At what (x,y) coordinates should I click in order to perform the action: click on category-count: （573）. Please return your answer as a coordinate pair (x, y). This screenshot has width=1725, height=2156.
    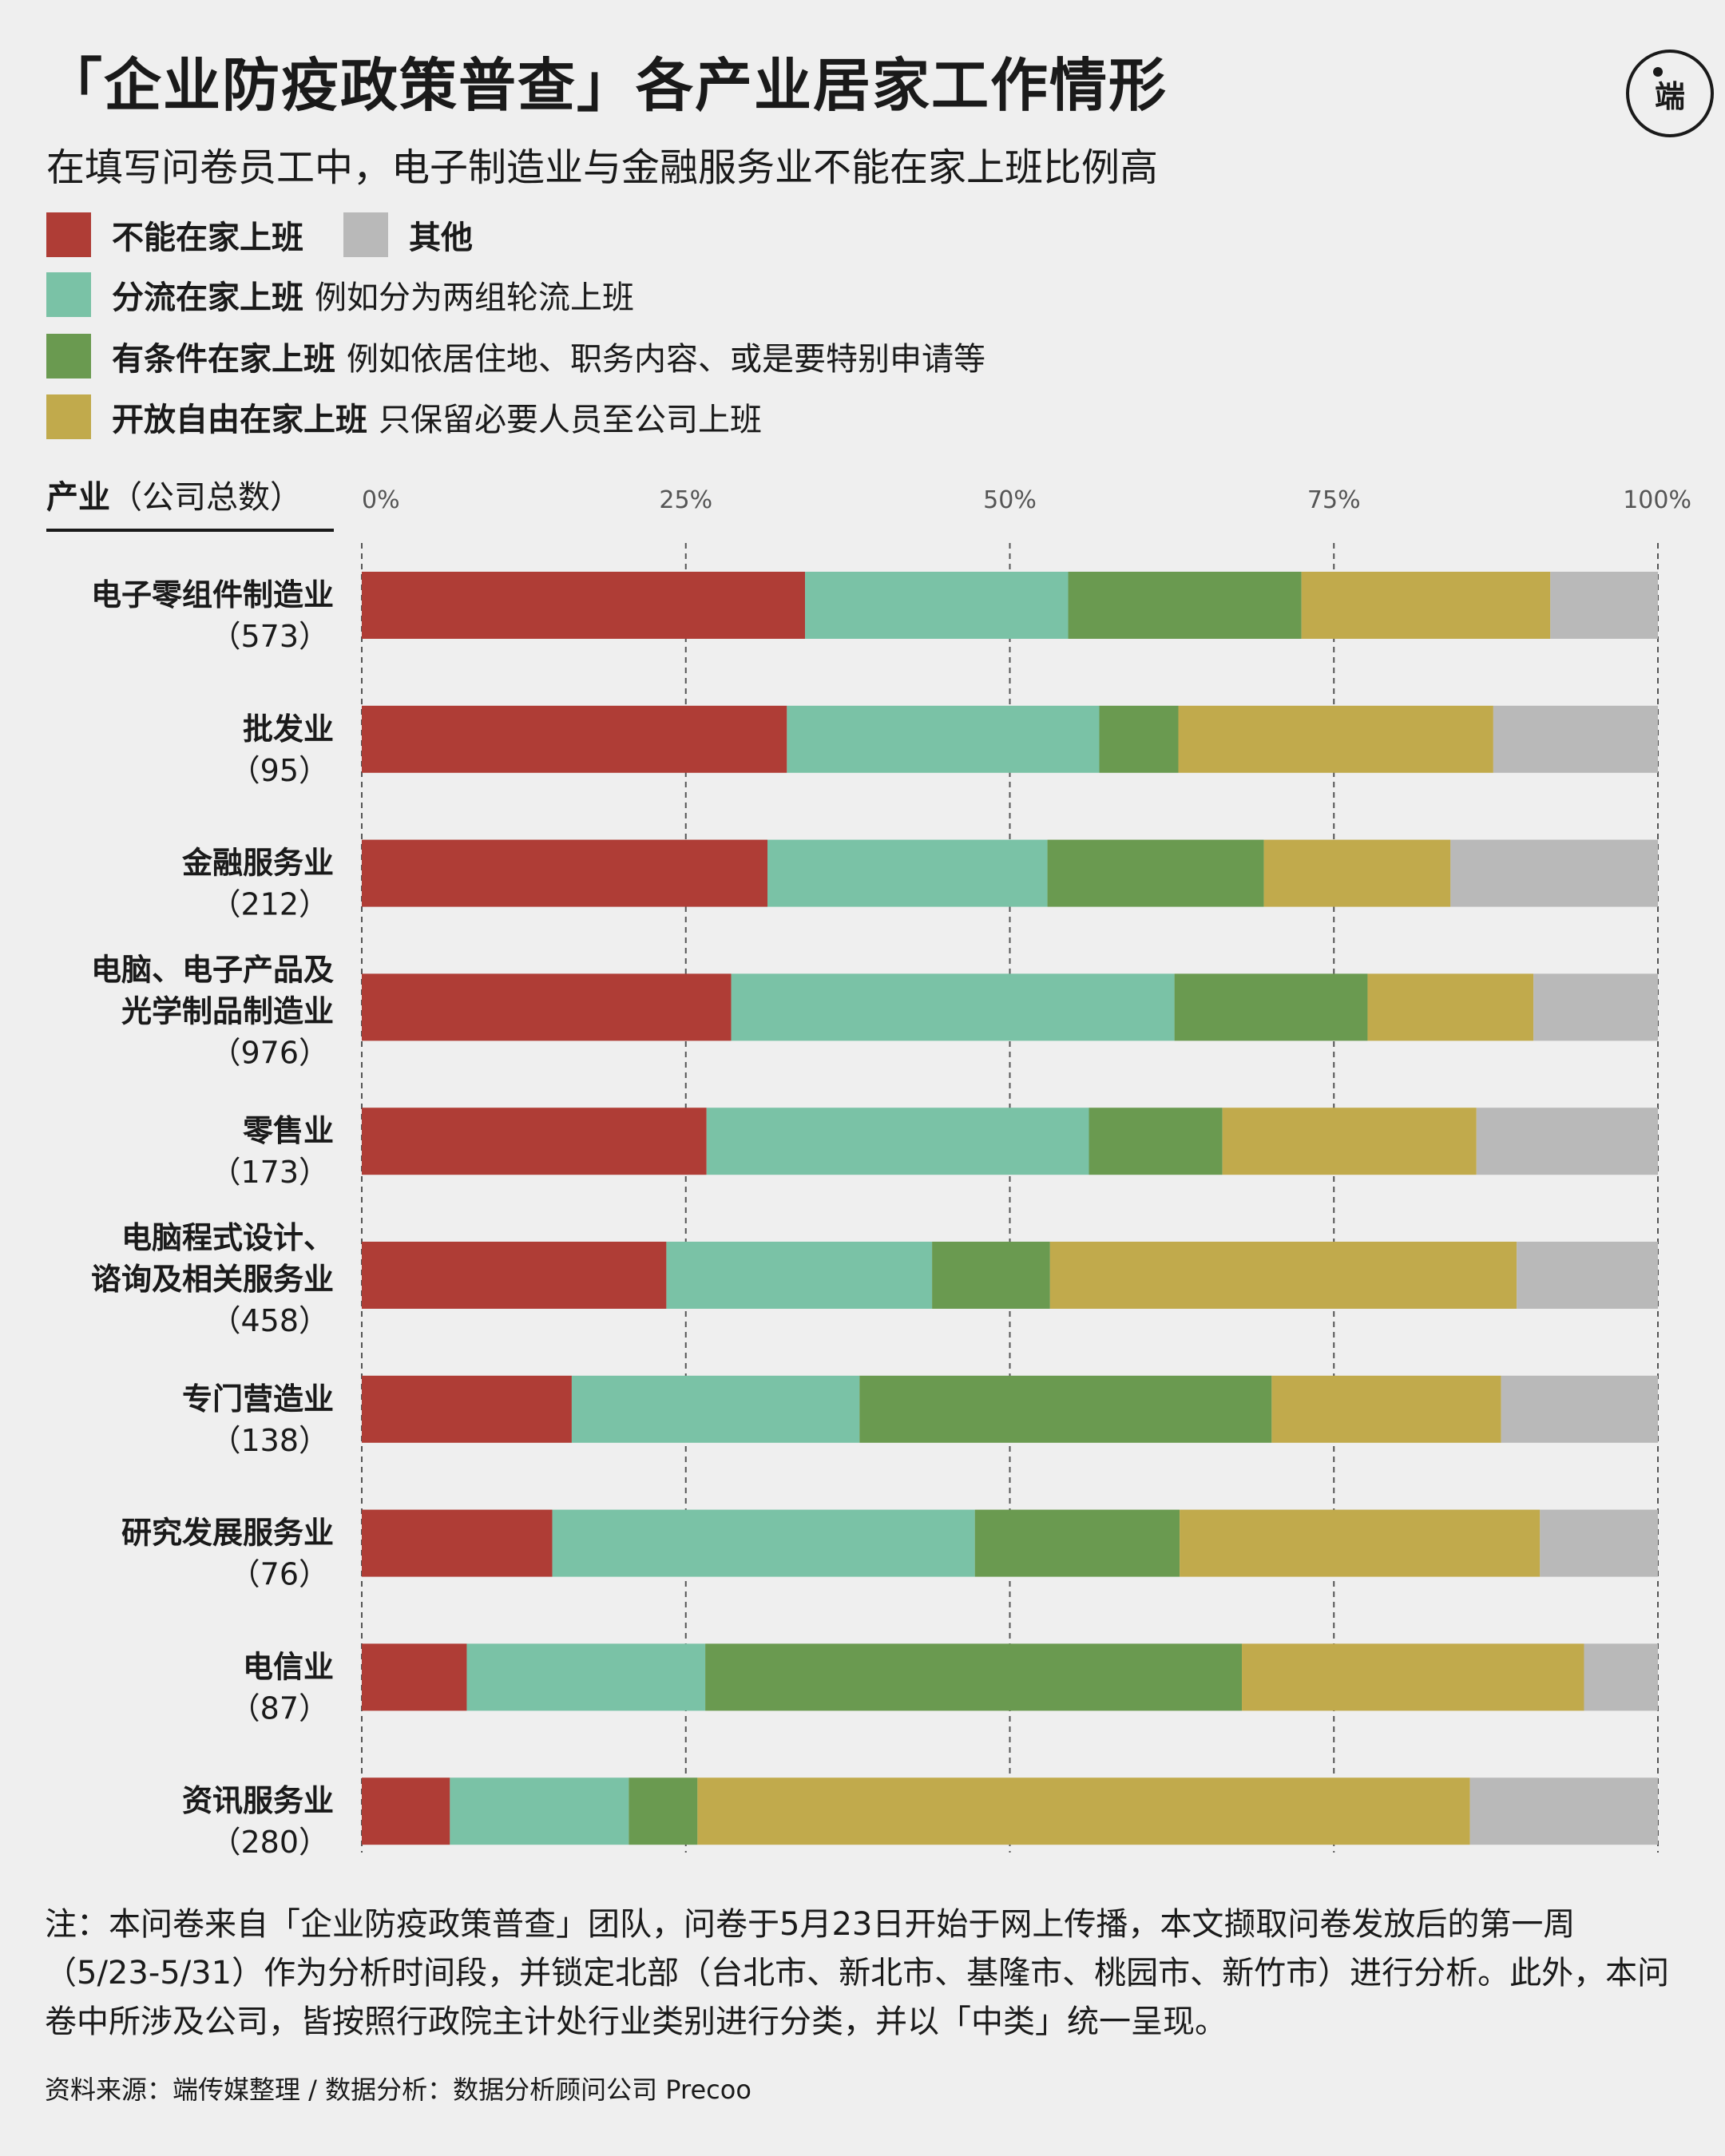
    Looking at the image, I should click on (270, 636).